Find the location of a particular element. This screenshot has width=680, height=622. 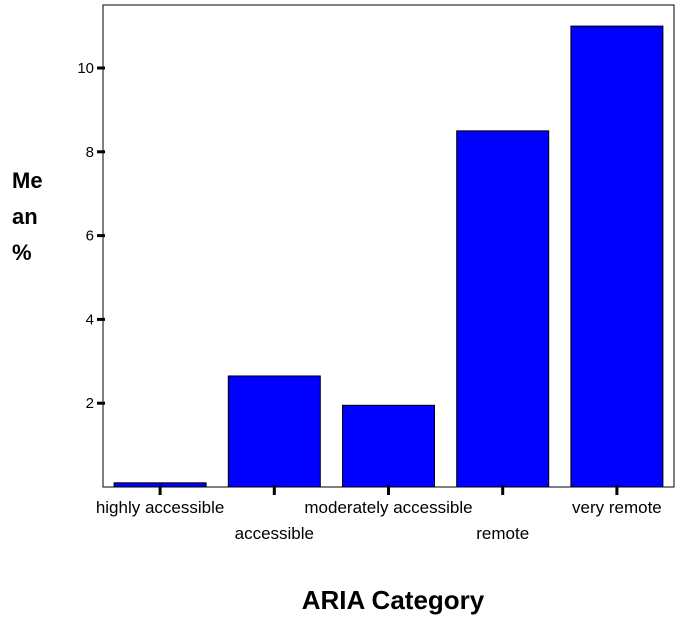

y-axis: 2 4 6 8 10 is located at coordinates (91, 236).